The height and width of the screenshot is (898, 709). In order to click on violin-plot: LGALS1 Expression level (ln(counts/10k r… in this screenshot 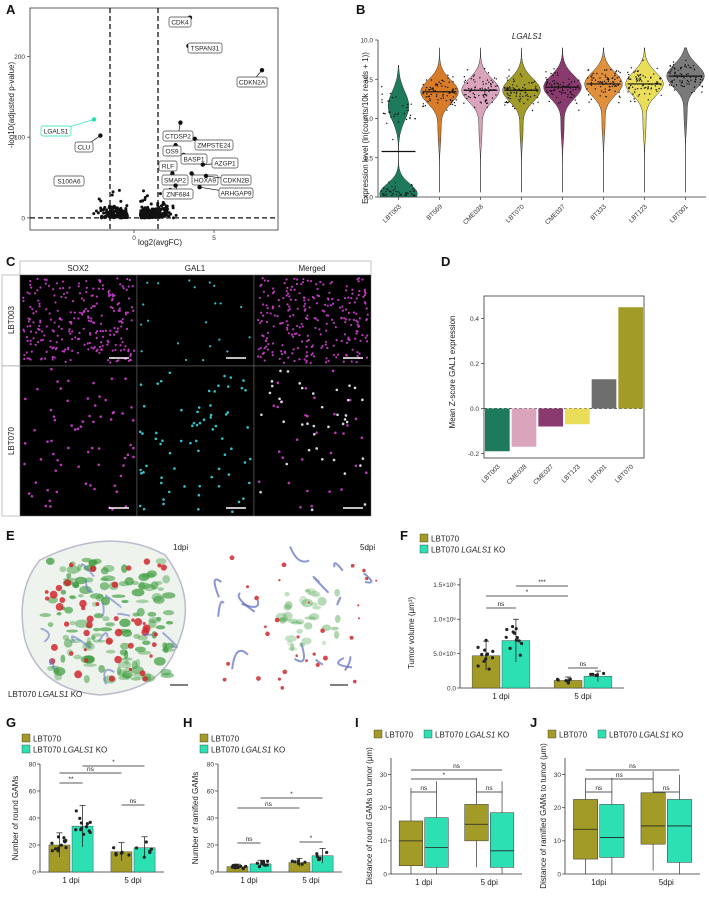, I will do `click(533, 129)`.